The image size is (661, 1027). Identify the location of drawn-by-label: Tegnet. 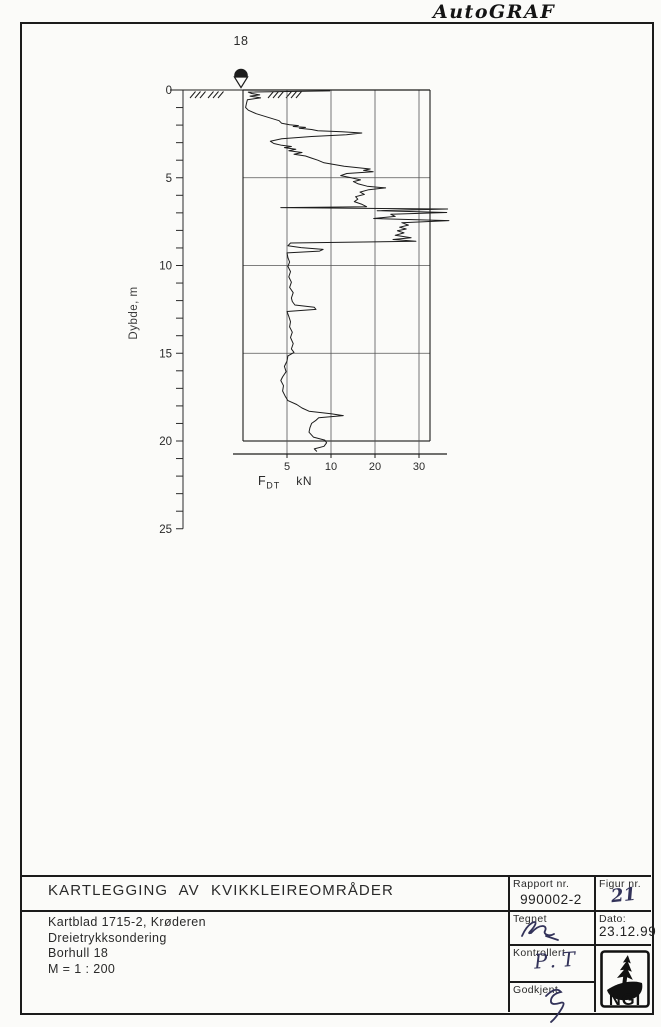
(530, 919).